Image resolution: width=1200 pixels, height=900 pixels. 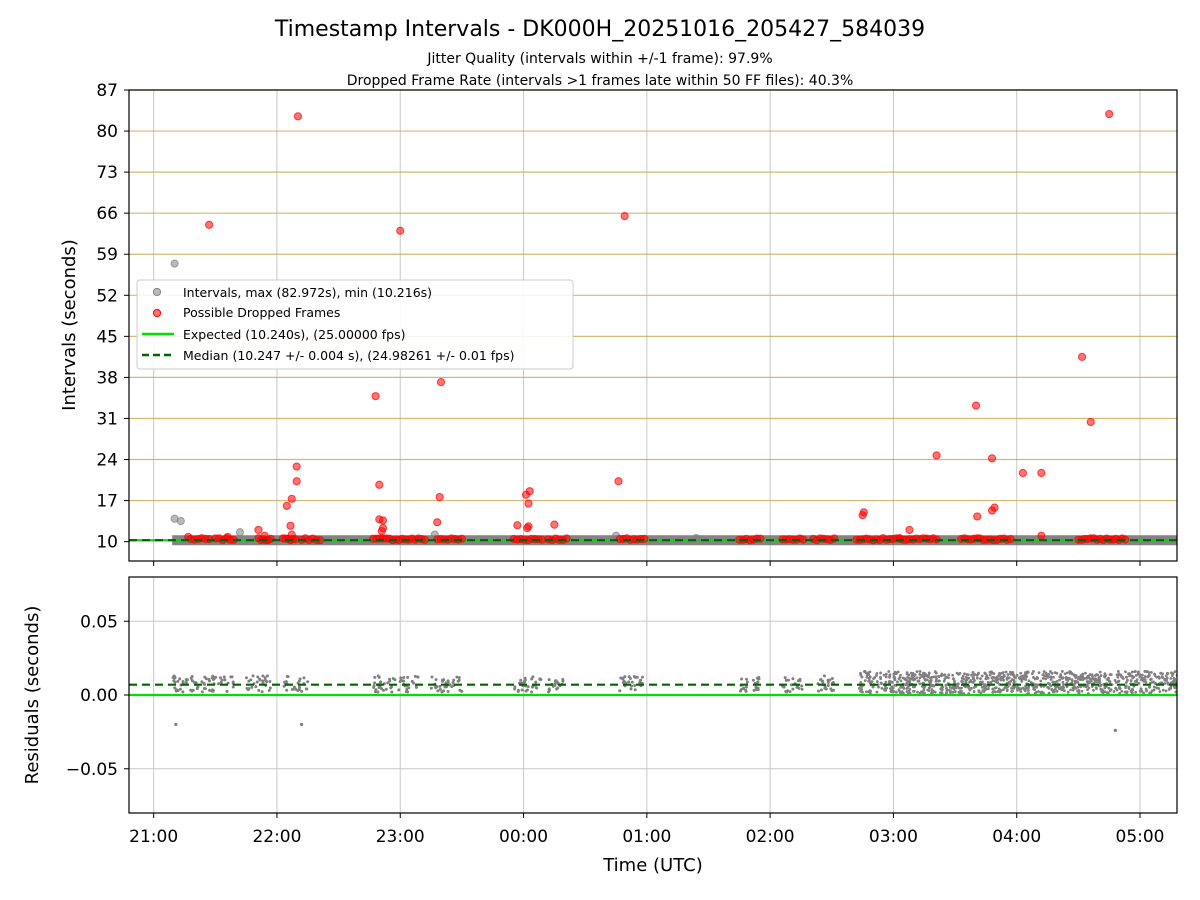 What do you see at coordinates (174, 263) in the screenshot?
I see `interval-point` at bounding box center [174, 263].